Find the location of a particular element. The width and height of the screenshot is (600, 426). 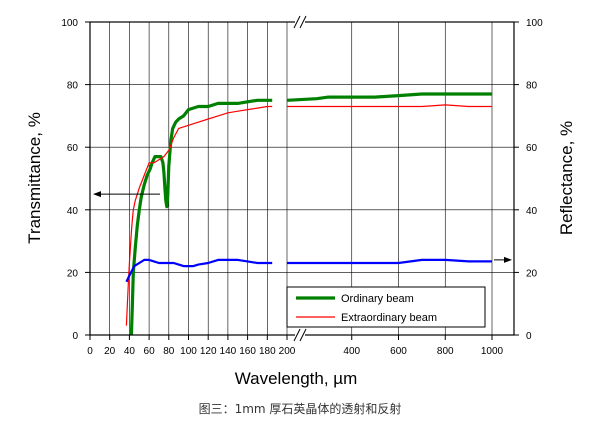

x-tick-label: 120 is located at coordinates (208, 351).